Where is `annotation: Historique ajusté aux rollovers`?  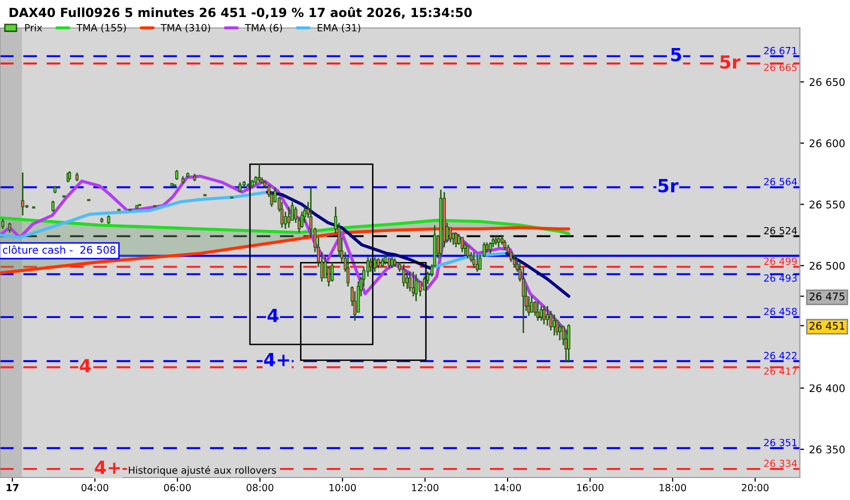 annotation: Historique ajusté aux rollovers is located at coordinates (202, 471).